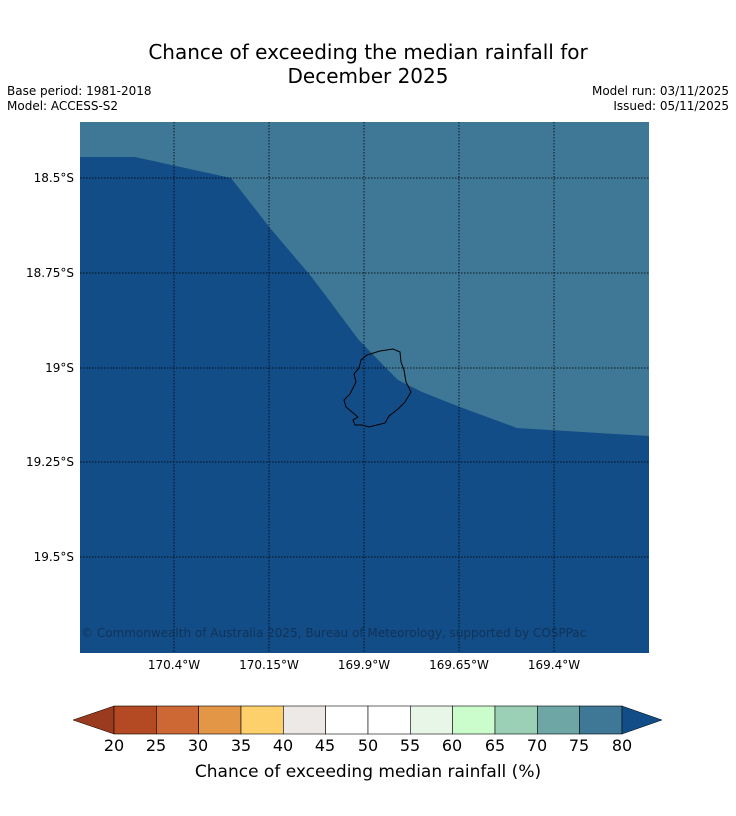 This screenshot has width=736, height=816. I want to click on colorbar-tick-label: 25, so click(156, 745).